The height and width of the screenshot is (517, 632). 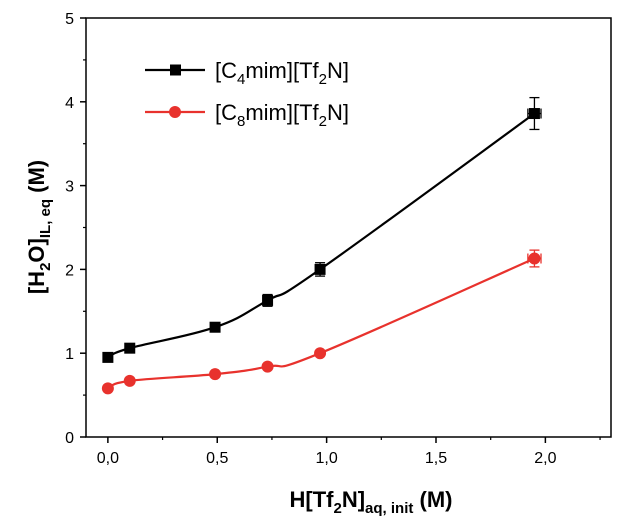 I want to click on x-tick-label: 1,0, so click(x=327, y=458).